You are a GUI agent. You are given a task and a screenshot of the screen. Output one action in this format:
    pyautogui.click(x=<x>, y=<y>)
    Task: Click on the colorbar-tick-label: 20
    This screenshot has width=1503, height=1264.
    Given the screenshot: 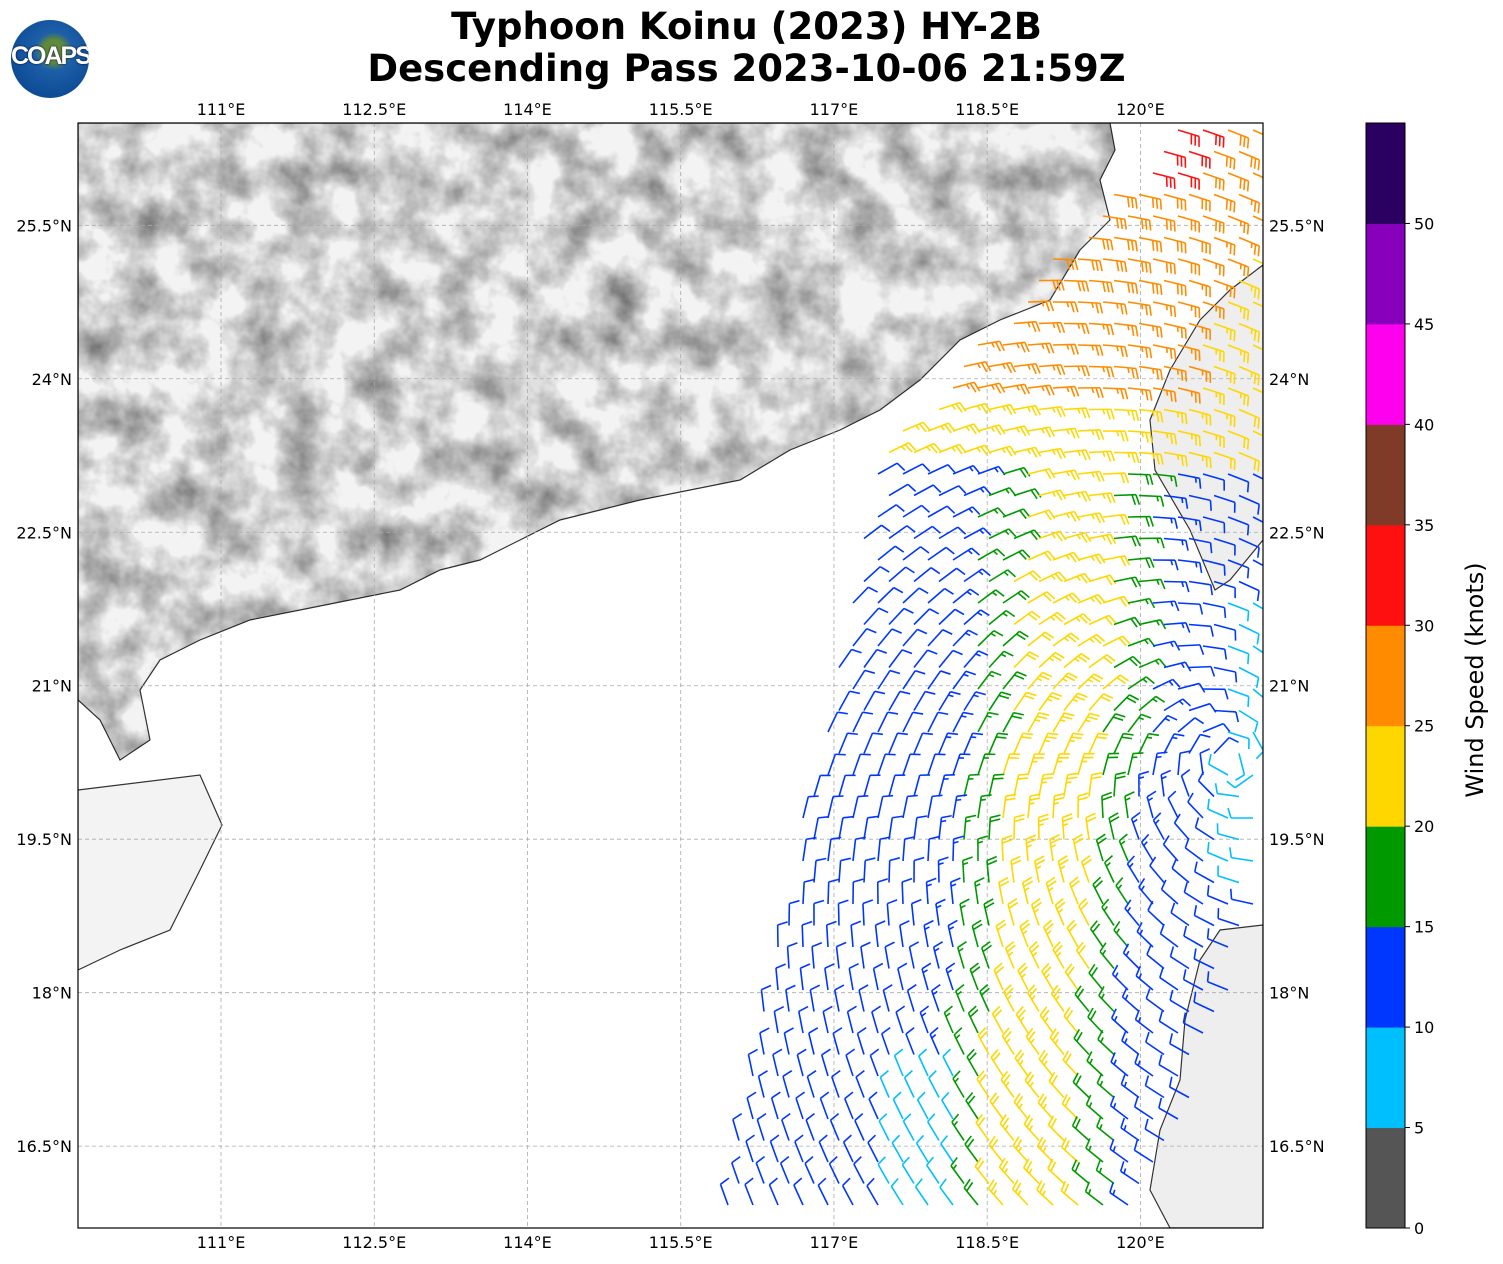 What is the action you would take?
    pyautogui.click(x=1424, y=826)
    